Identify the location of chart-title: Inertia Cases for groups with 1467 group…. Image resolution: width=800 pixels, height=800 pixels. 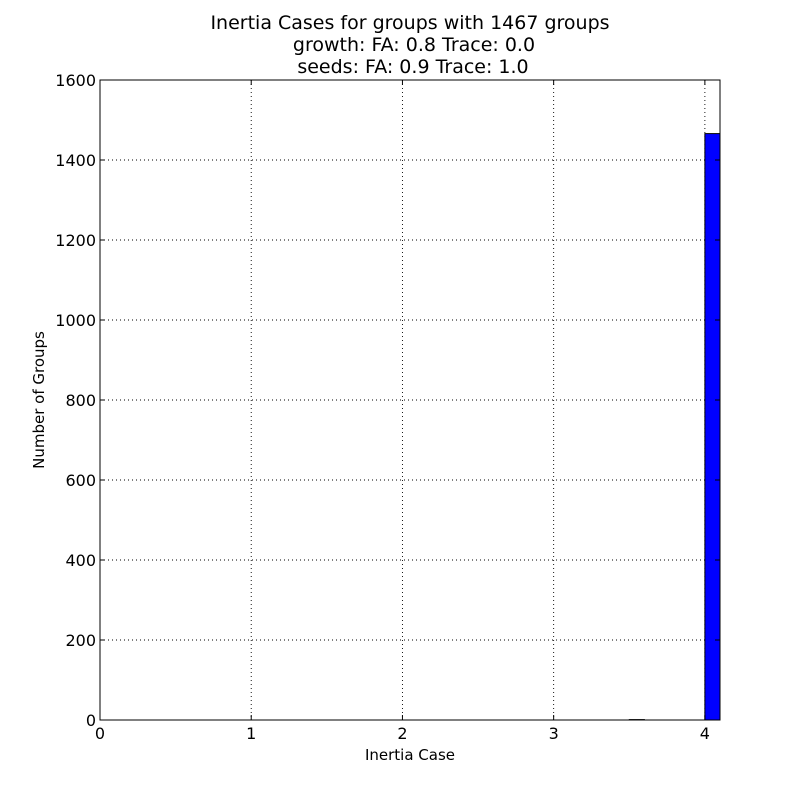
(409, 45).